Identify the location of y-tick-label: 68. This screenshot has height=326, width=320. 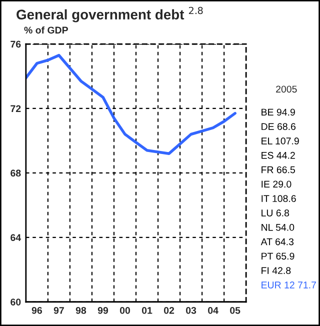
(15, 173).